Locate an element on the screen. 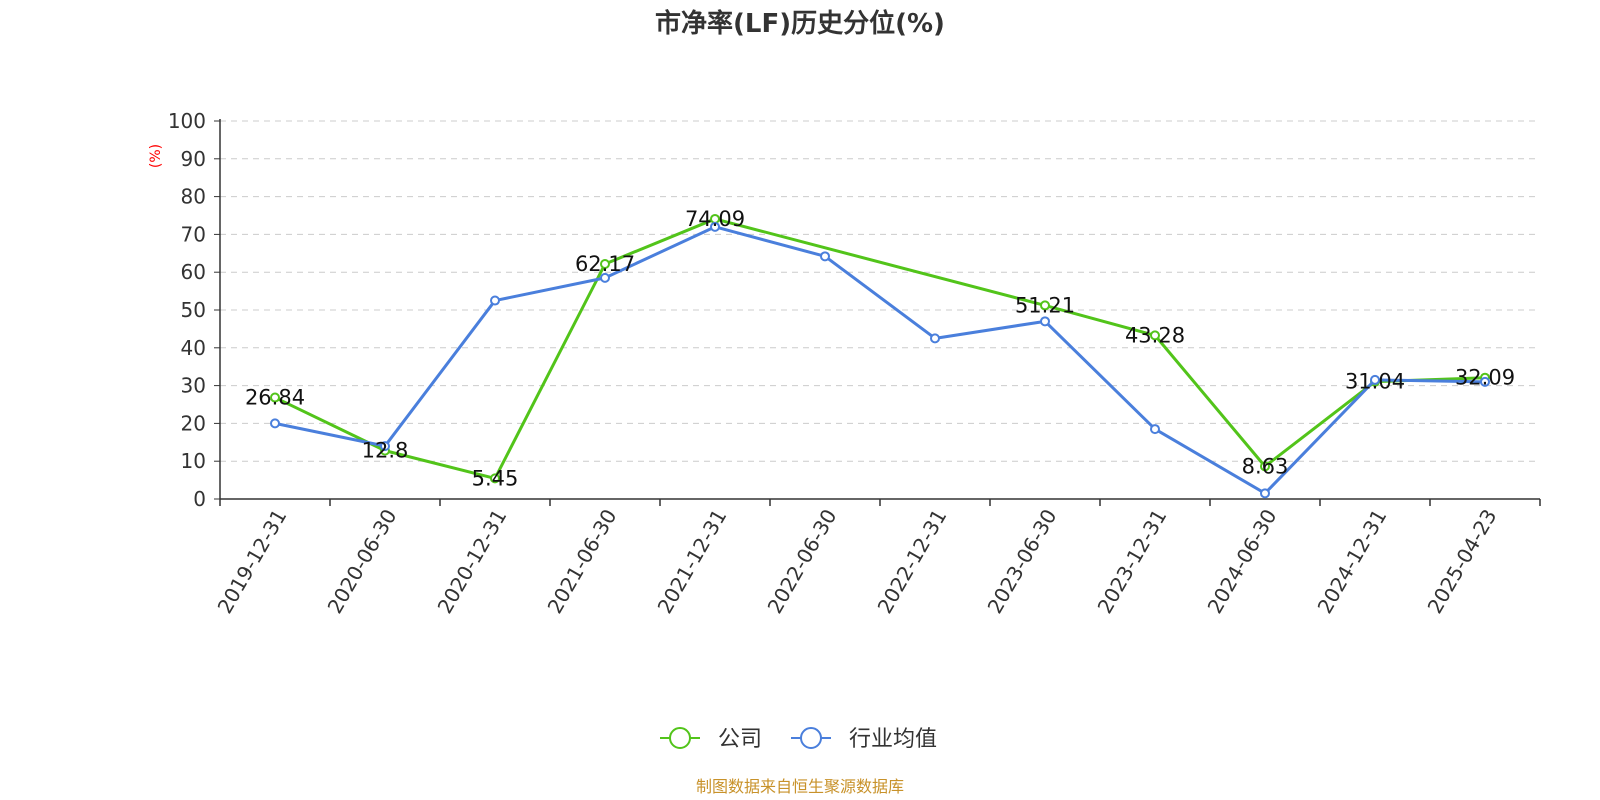 The image size is (1600, 800). y-tick-label-0: 0 is located at coordinates (199, 499).